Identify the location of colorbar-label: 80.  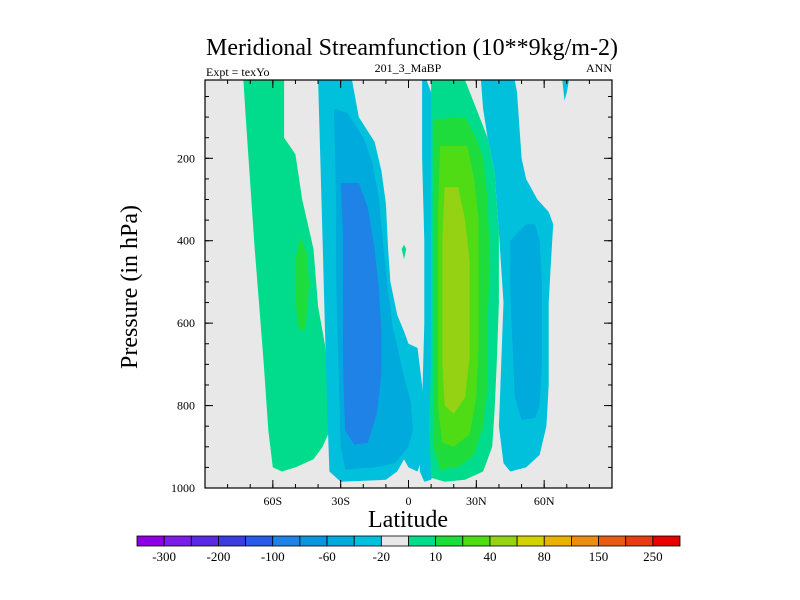
(544, 556).